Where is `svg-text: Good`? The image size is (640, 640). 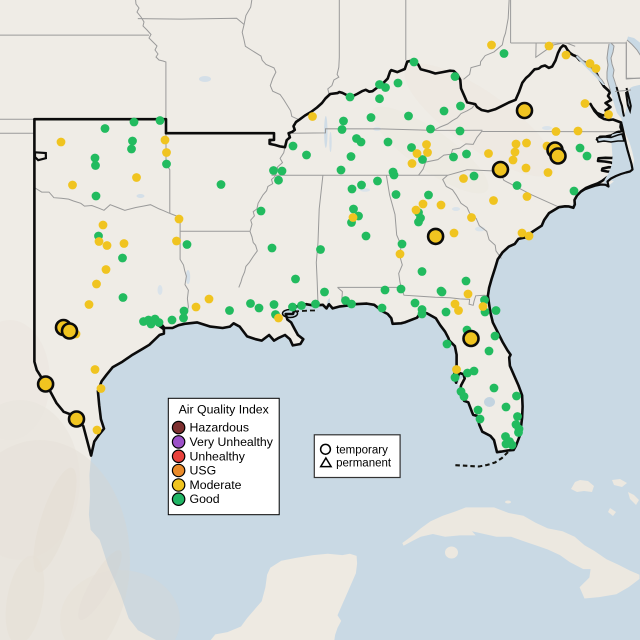
svg-text: Good is located at coordinates (205, 499).